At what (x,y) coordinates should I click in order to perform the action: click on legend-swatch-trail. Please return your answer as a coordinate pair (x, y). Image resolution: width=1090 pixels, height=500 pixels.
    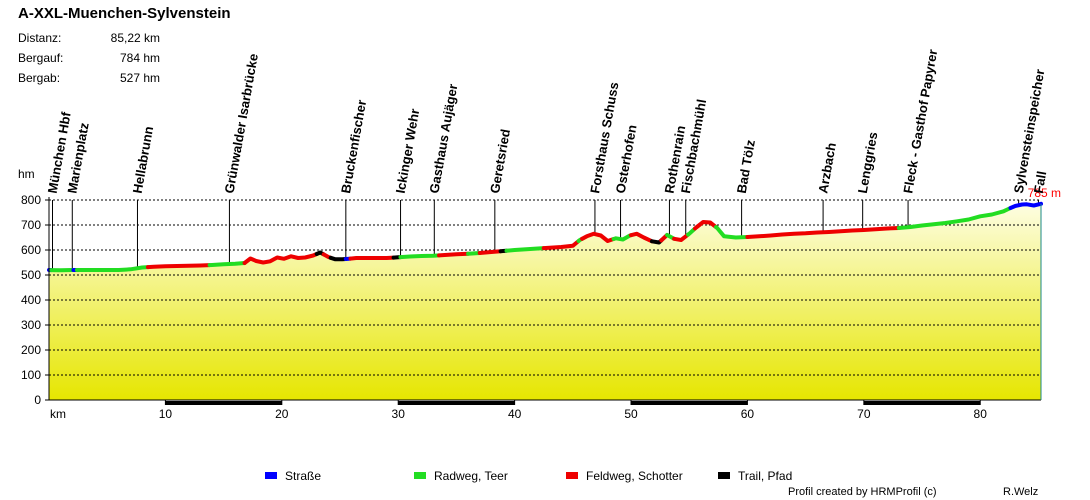
    Looking at the image, I should click on (724, 475).